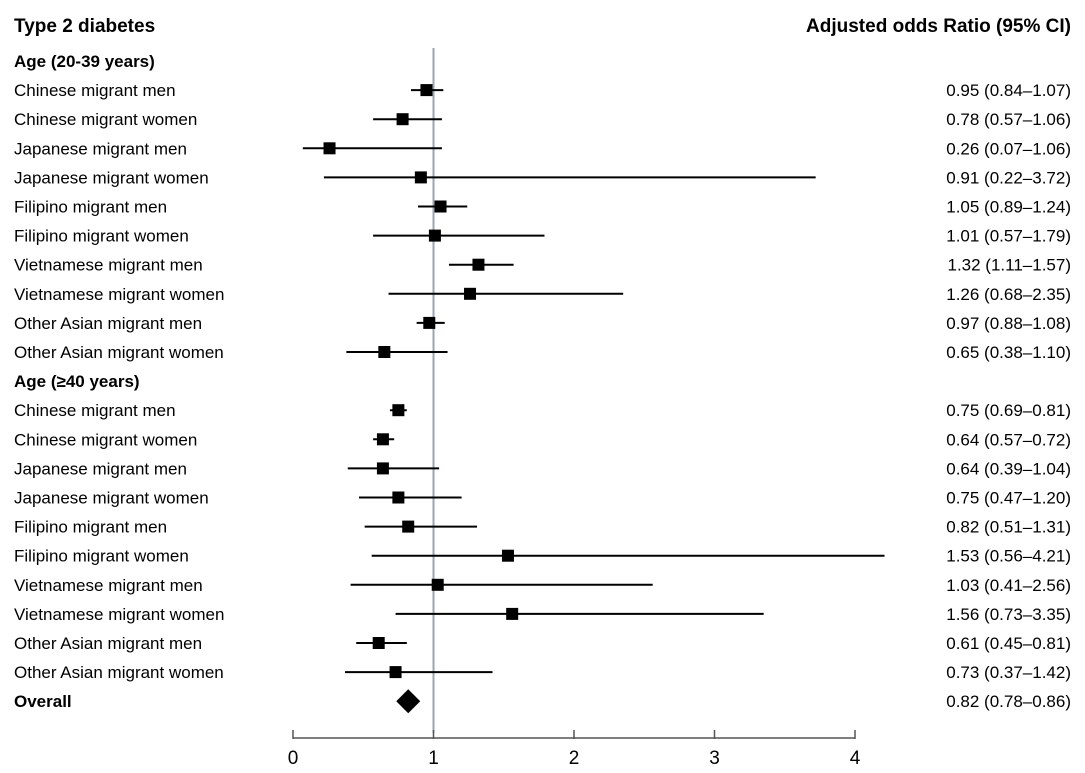  I want to click on group-label: Age (20-39 years), so click(84, 61).